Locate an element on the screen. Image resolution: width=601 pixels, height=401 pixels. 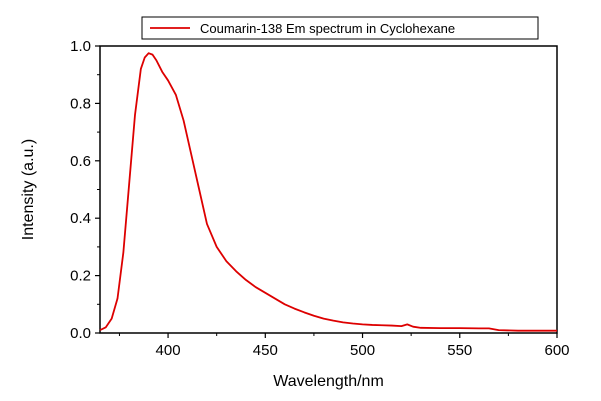
y-tick-label: 0.0 is located at coordinates (80, 333).